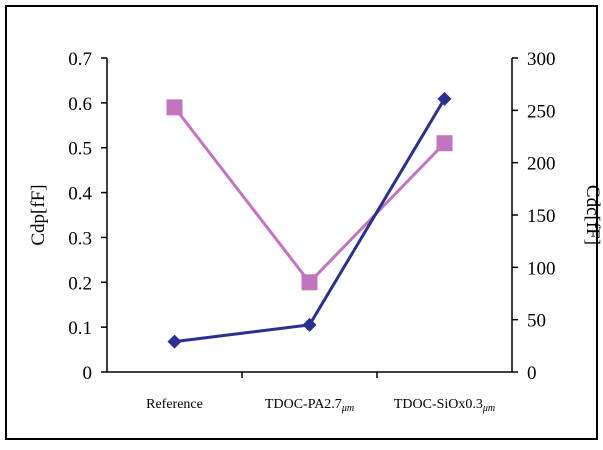 This screenshot has height=450, width=603. I want to click on left-tick-label: 0, so click(88, 373).